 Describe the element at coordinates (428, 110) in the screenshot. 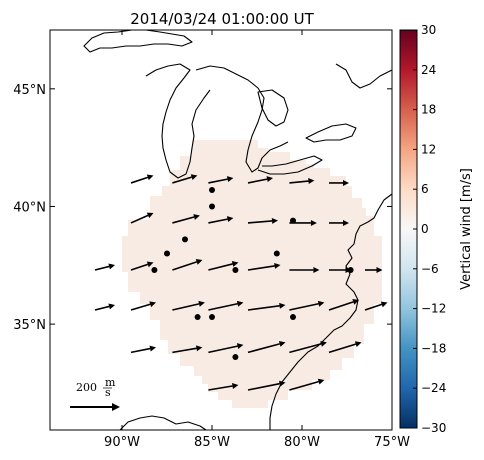

I see `colorbar-tick-label: 18` at that location.